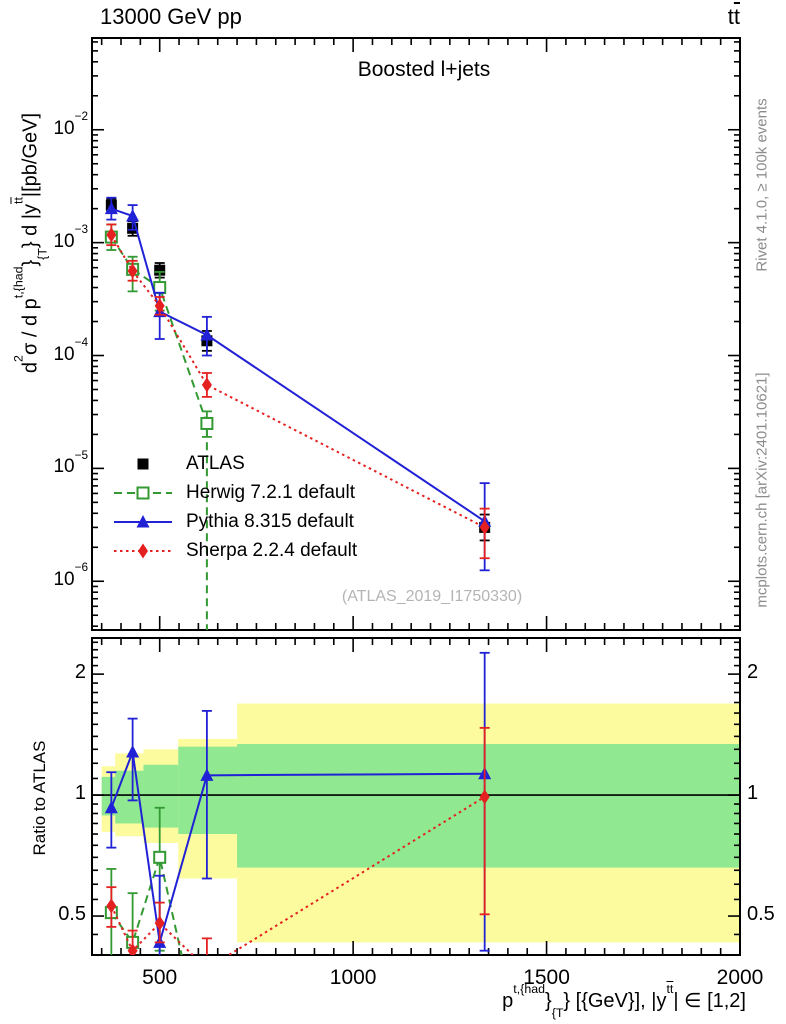 Image resolution: width=786 pixels, height=1024 pixels. I want to click on mcplots-credit: mcplots.cern.ch [arXiv:2401.10621], so click(762, 490).